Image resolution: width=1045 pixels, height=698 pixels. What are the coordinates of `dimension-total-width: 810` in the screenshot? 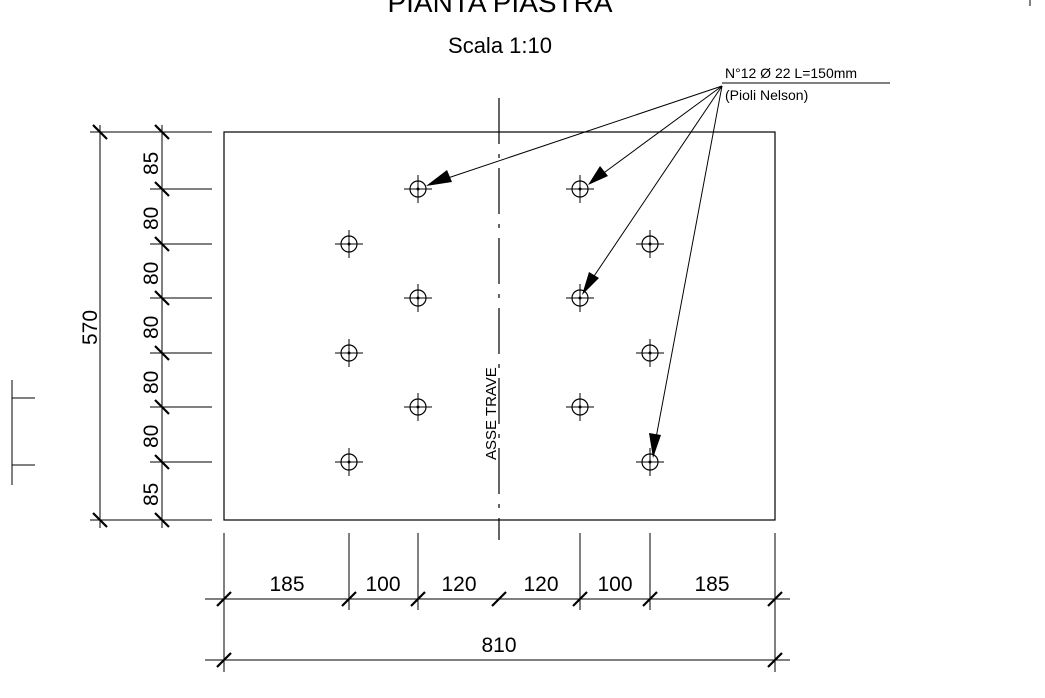 It's located at (498, 645).